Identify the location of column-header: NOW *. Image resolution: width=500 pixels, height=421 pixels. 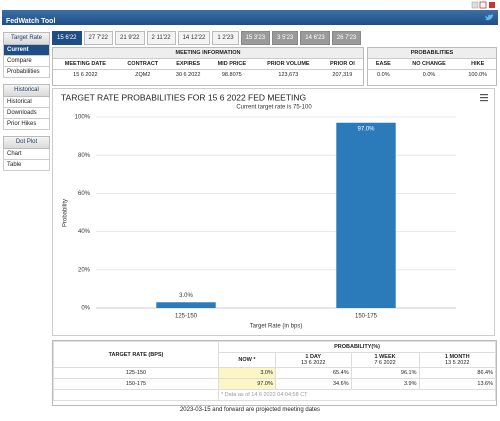
(247, 360).